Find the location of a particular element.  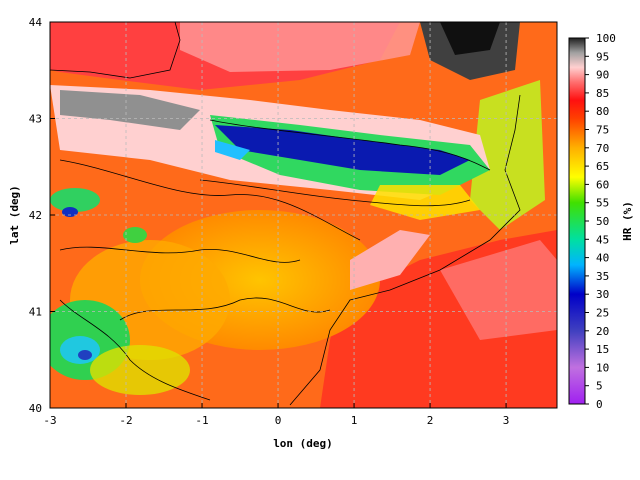

y-tick-label: 43 is located at coordinates (35, 119).